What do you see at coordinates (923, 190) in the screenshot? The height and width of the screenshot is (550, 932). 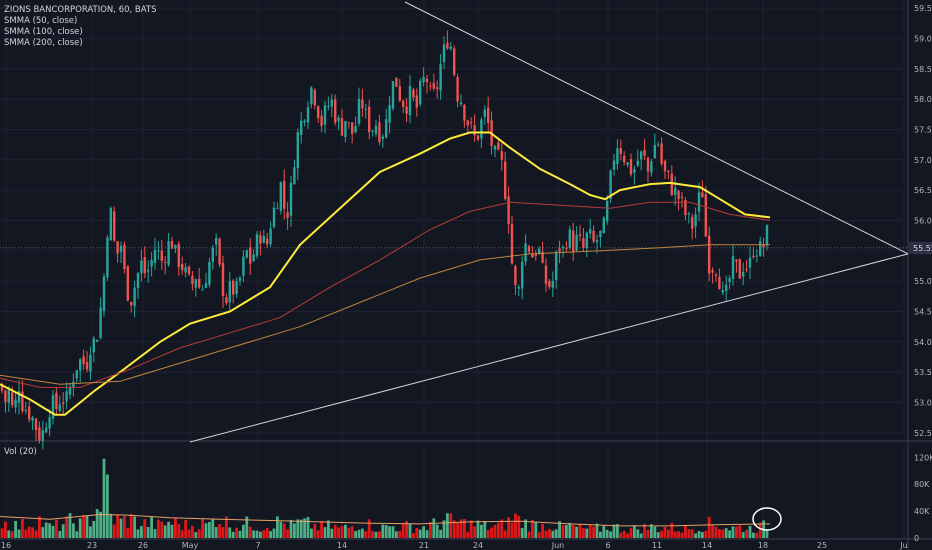 I see `price-tick-label: 56.50` at bounding box center [923, 190].